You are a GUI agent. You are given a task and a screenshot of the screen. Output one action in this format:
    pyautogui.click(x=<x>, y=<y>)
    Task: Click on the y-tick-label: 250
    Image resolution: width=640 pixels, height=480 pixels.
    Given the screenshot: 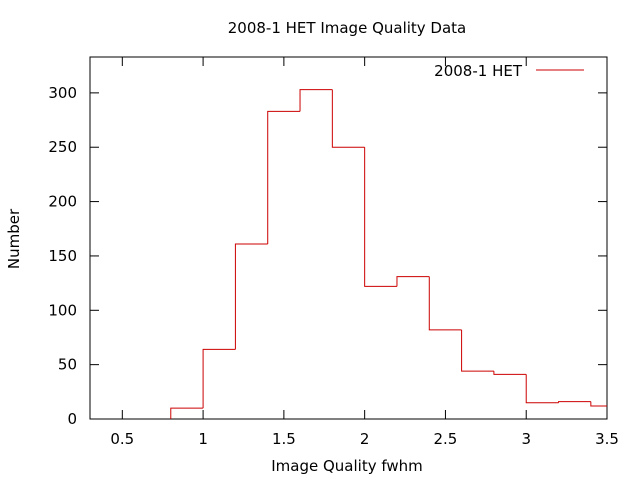 What is the action you would take?
    pyautogui.click(x=62, y=147)
    